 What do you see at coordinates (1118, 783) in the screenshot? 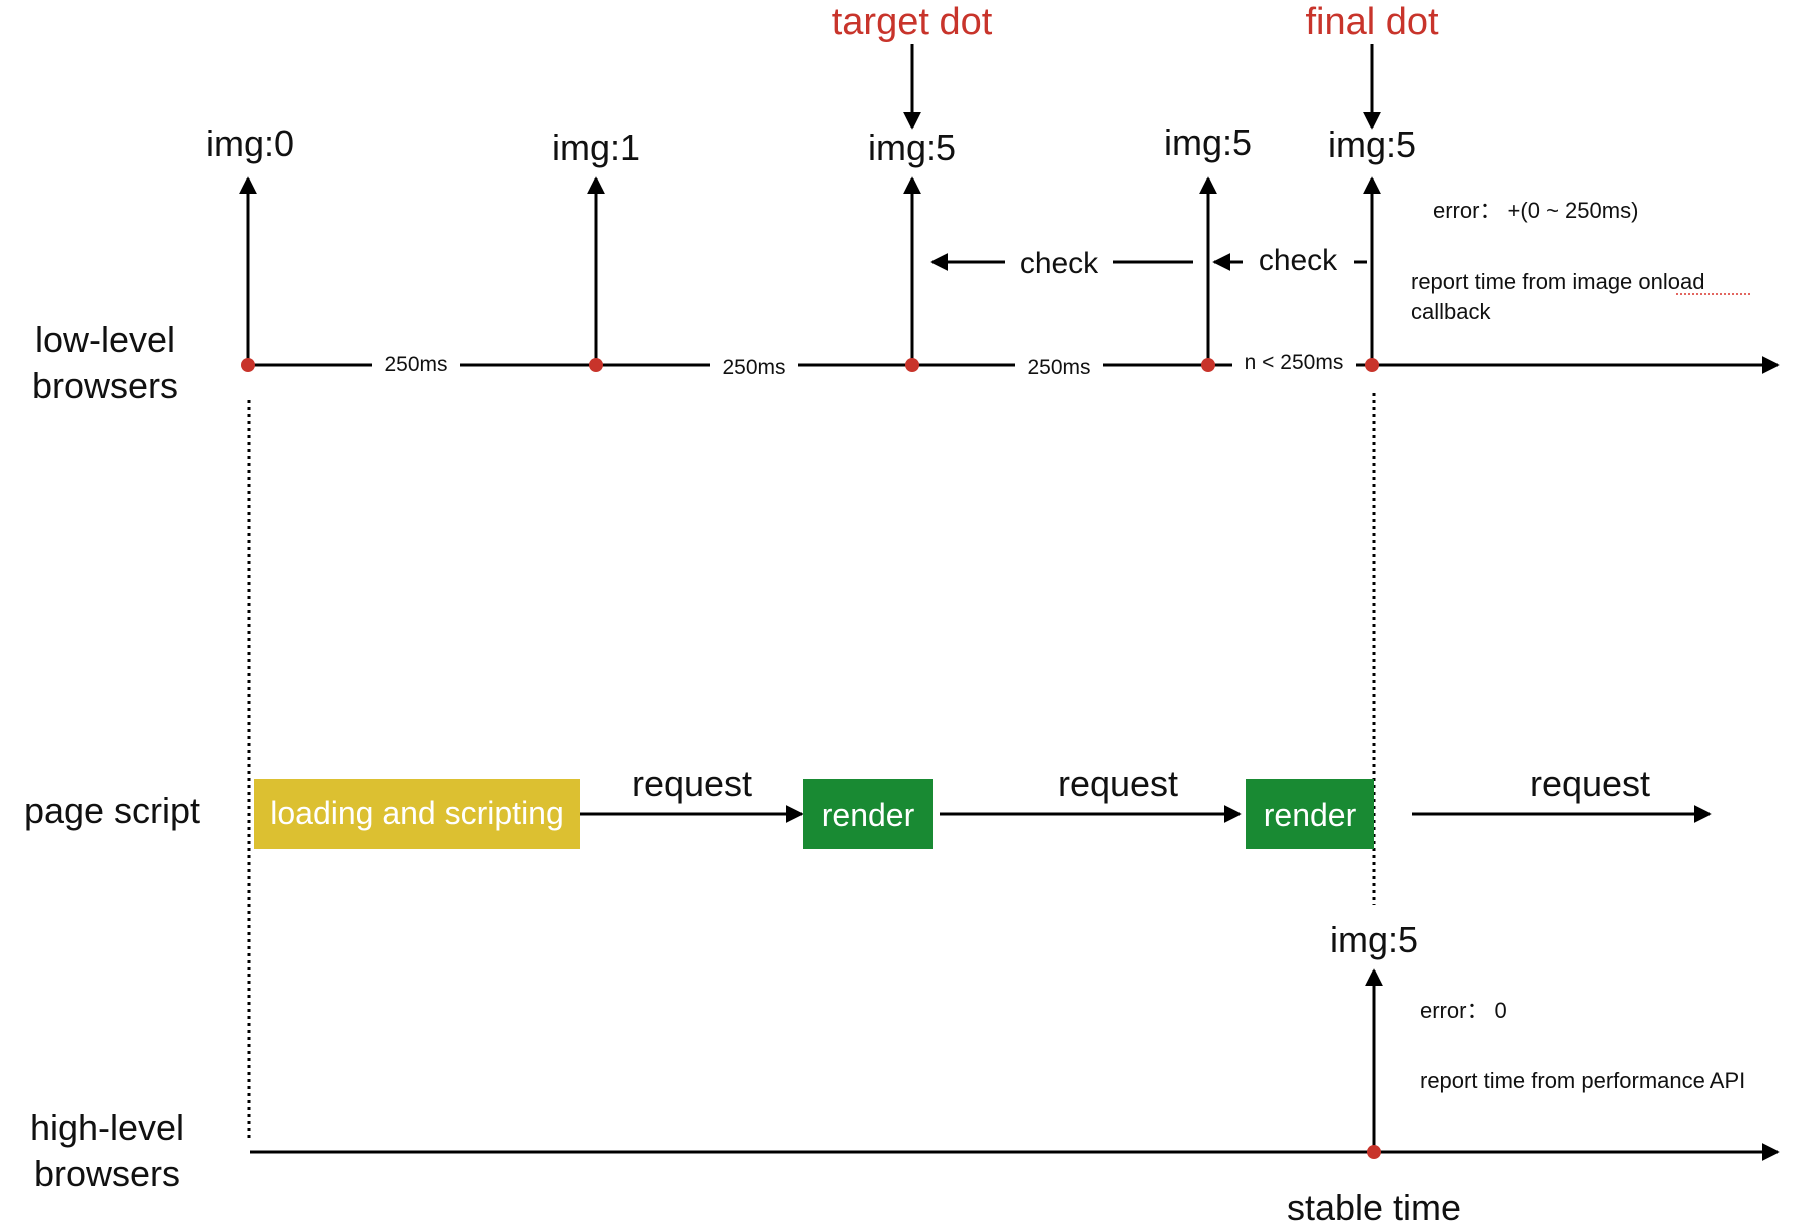
I see `request-label-2: request` at bounding box center [1118, 783].